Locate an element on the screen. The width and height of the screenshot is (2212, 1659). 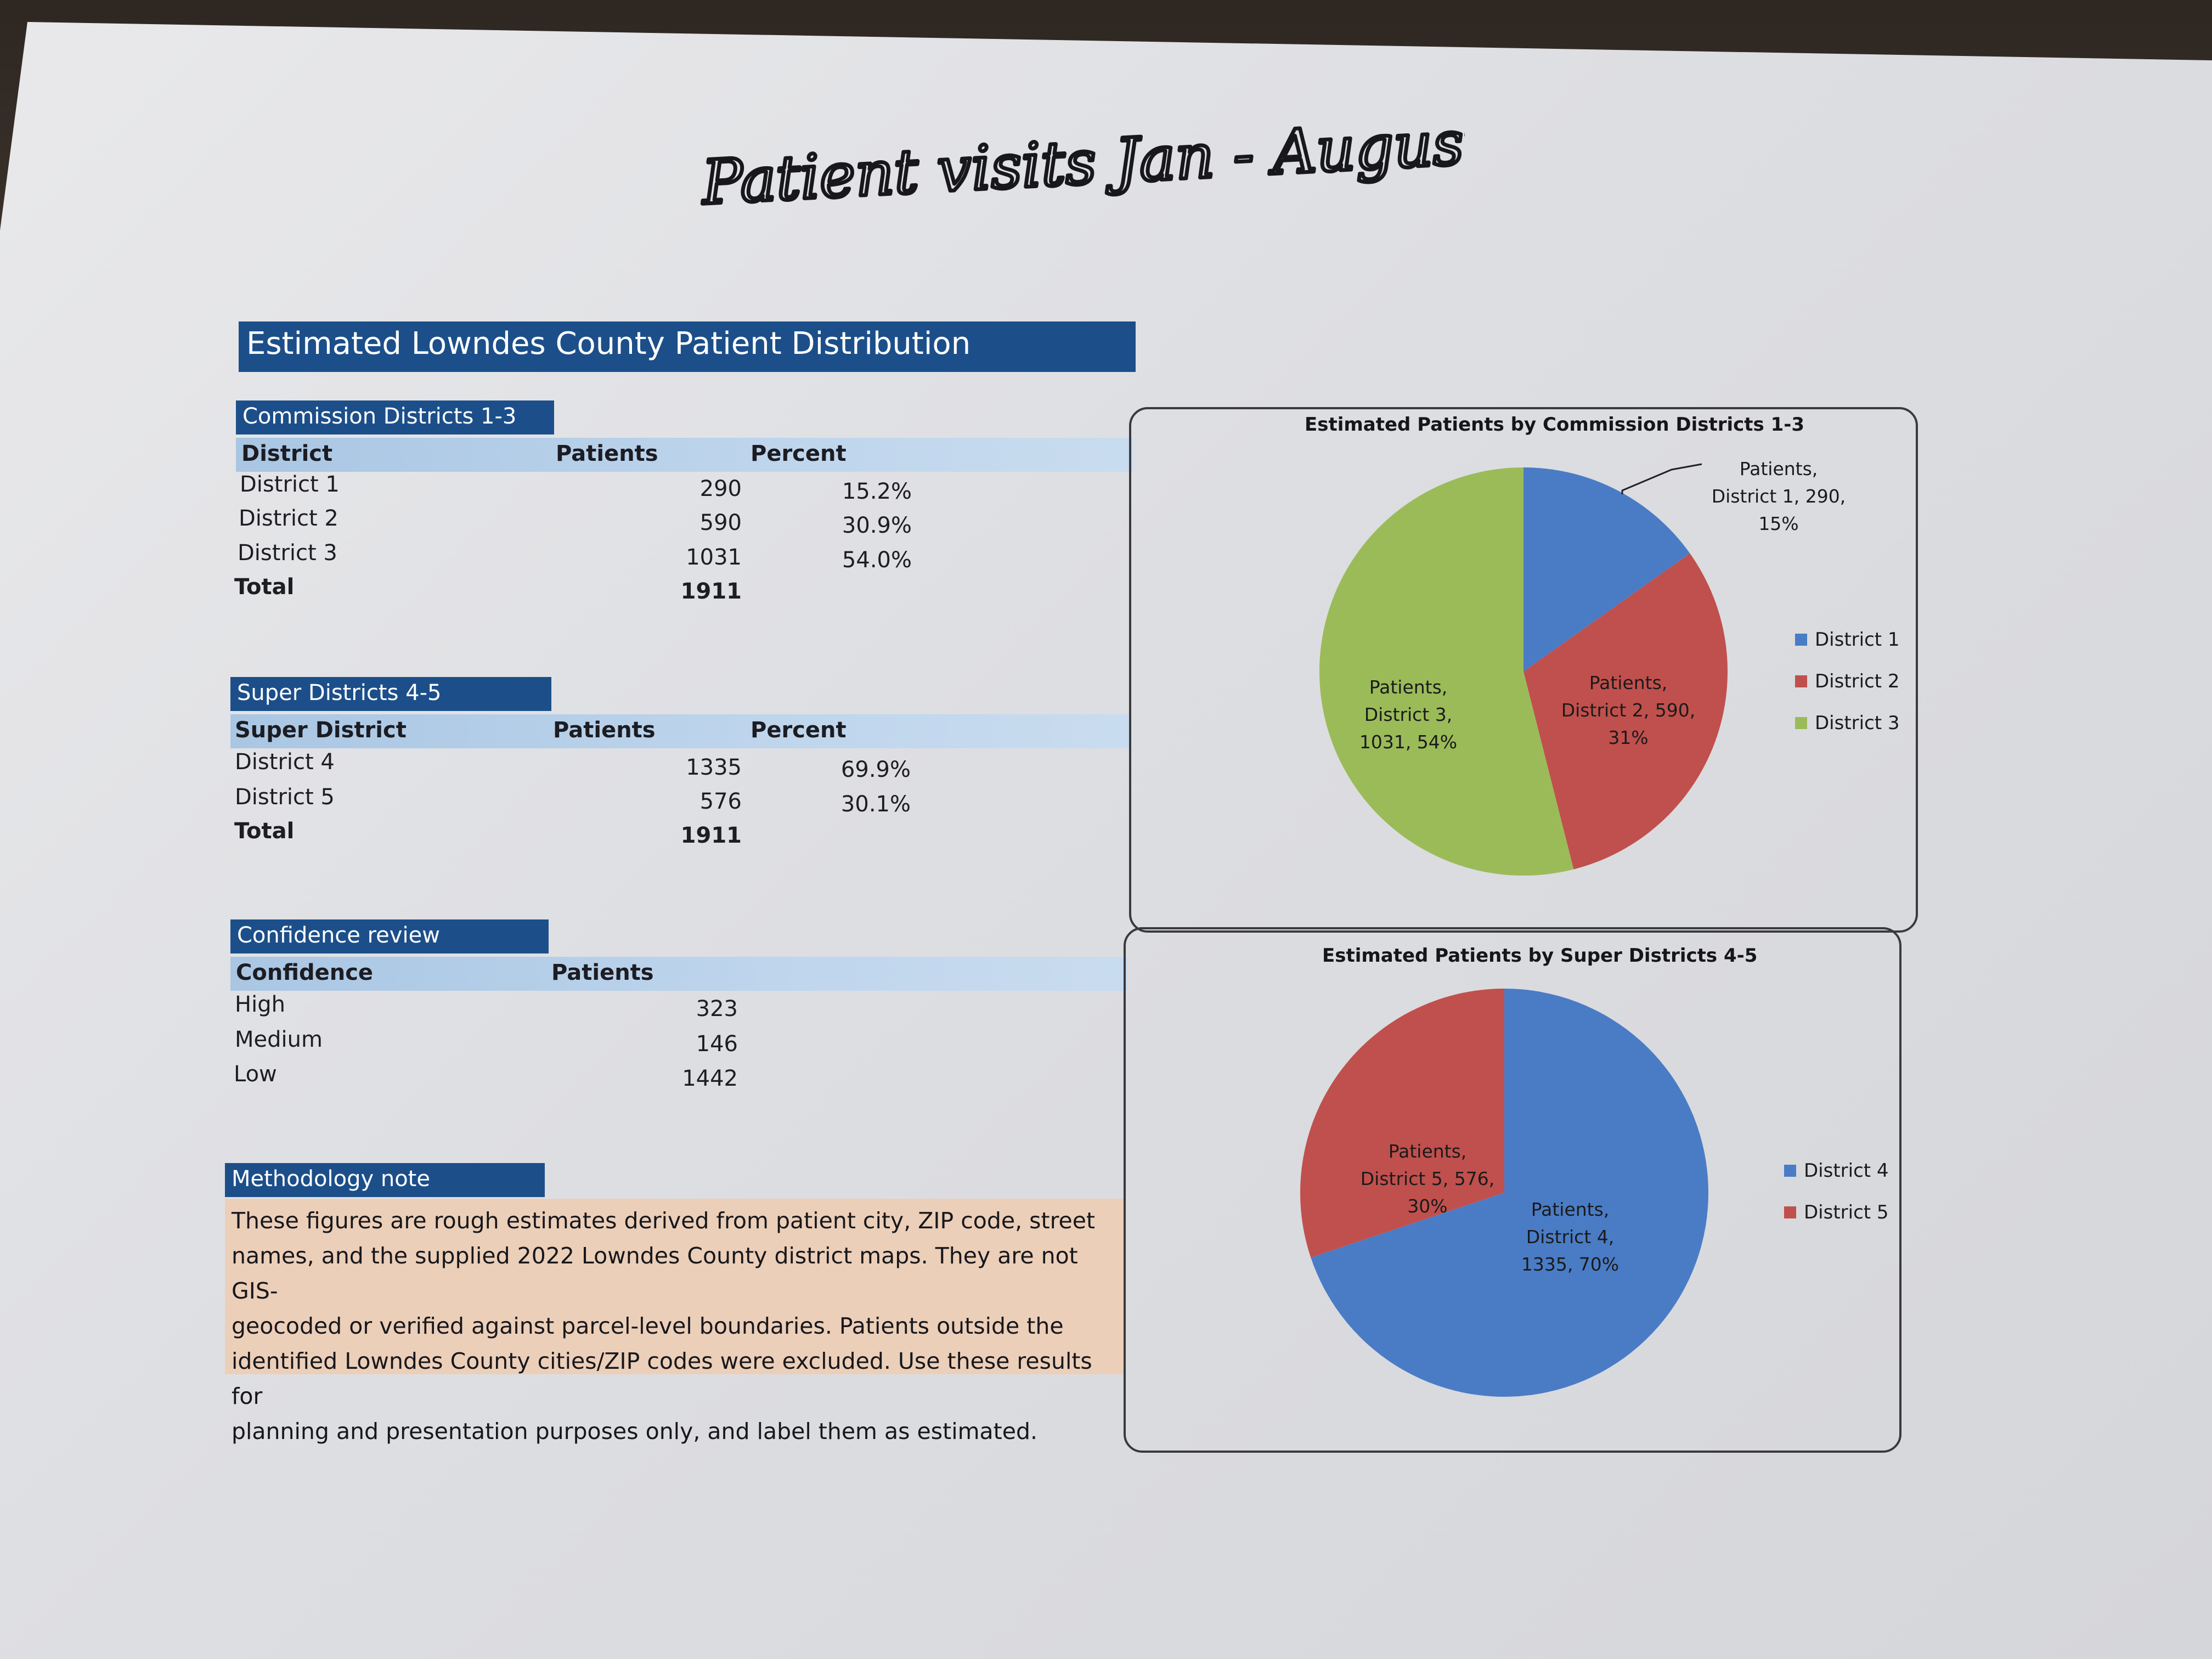
row-label: District 1 is located at coordinates (290, 485).